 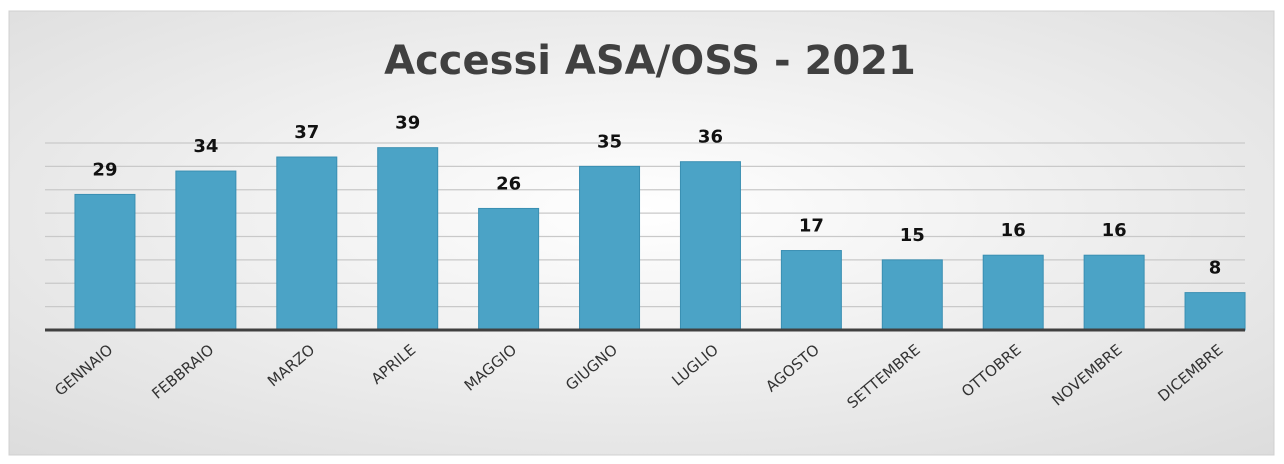 I want to click on data-label: 15, so click(x=912, y=235).